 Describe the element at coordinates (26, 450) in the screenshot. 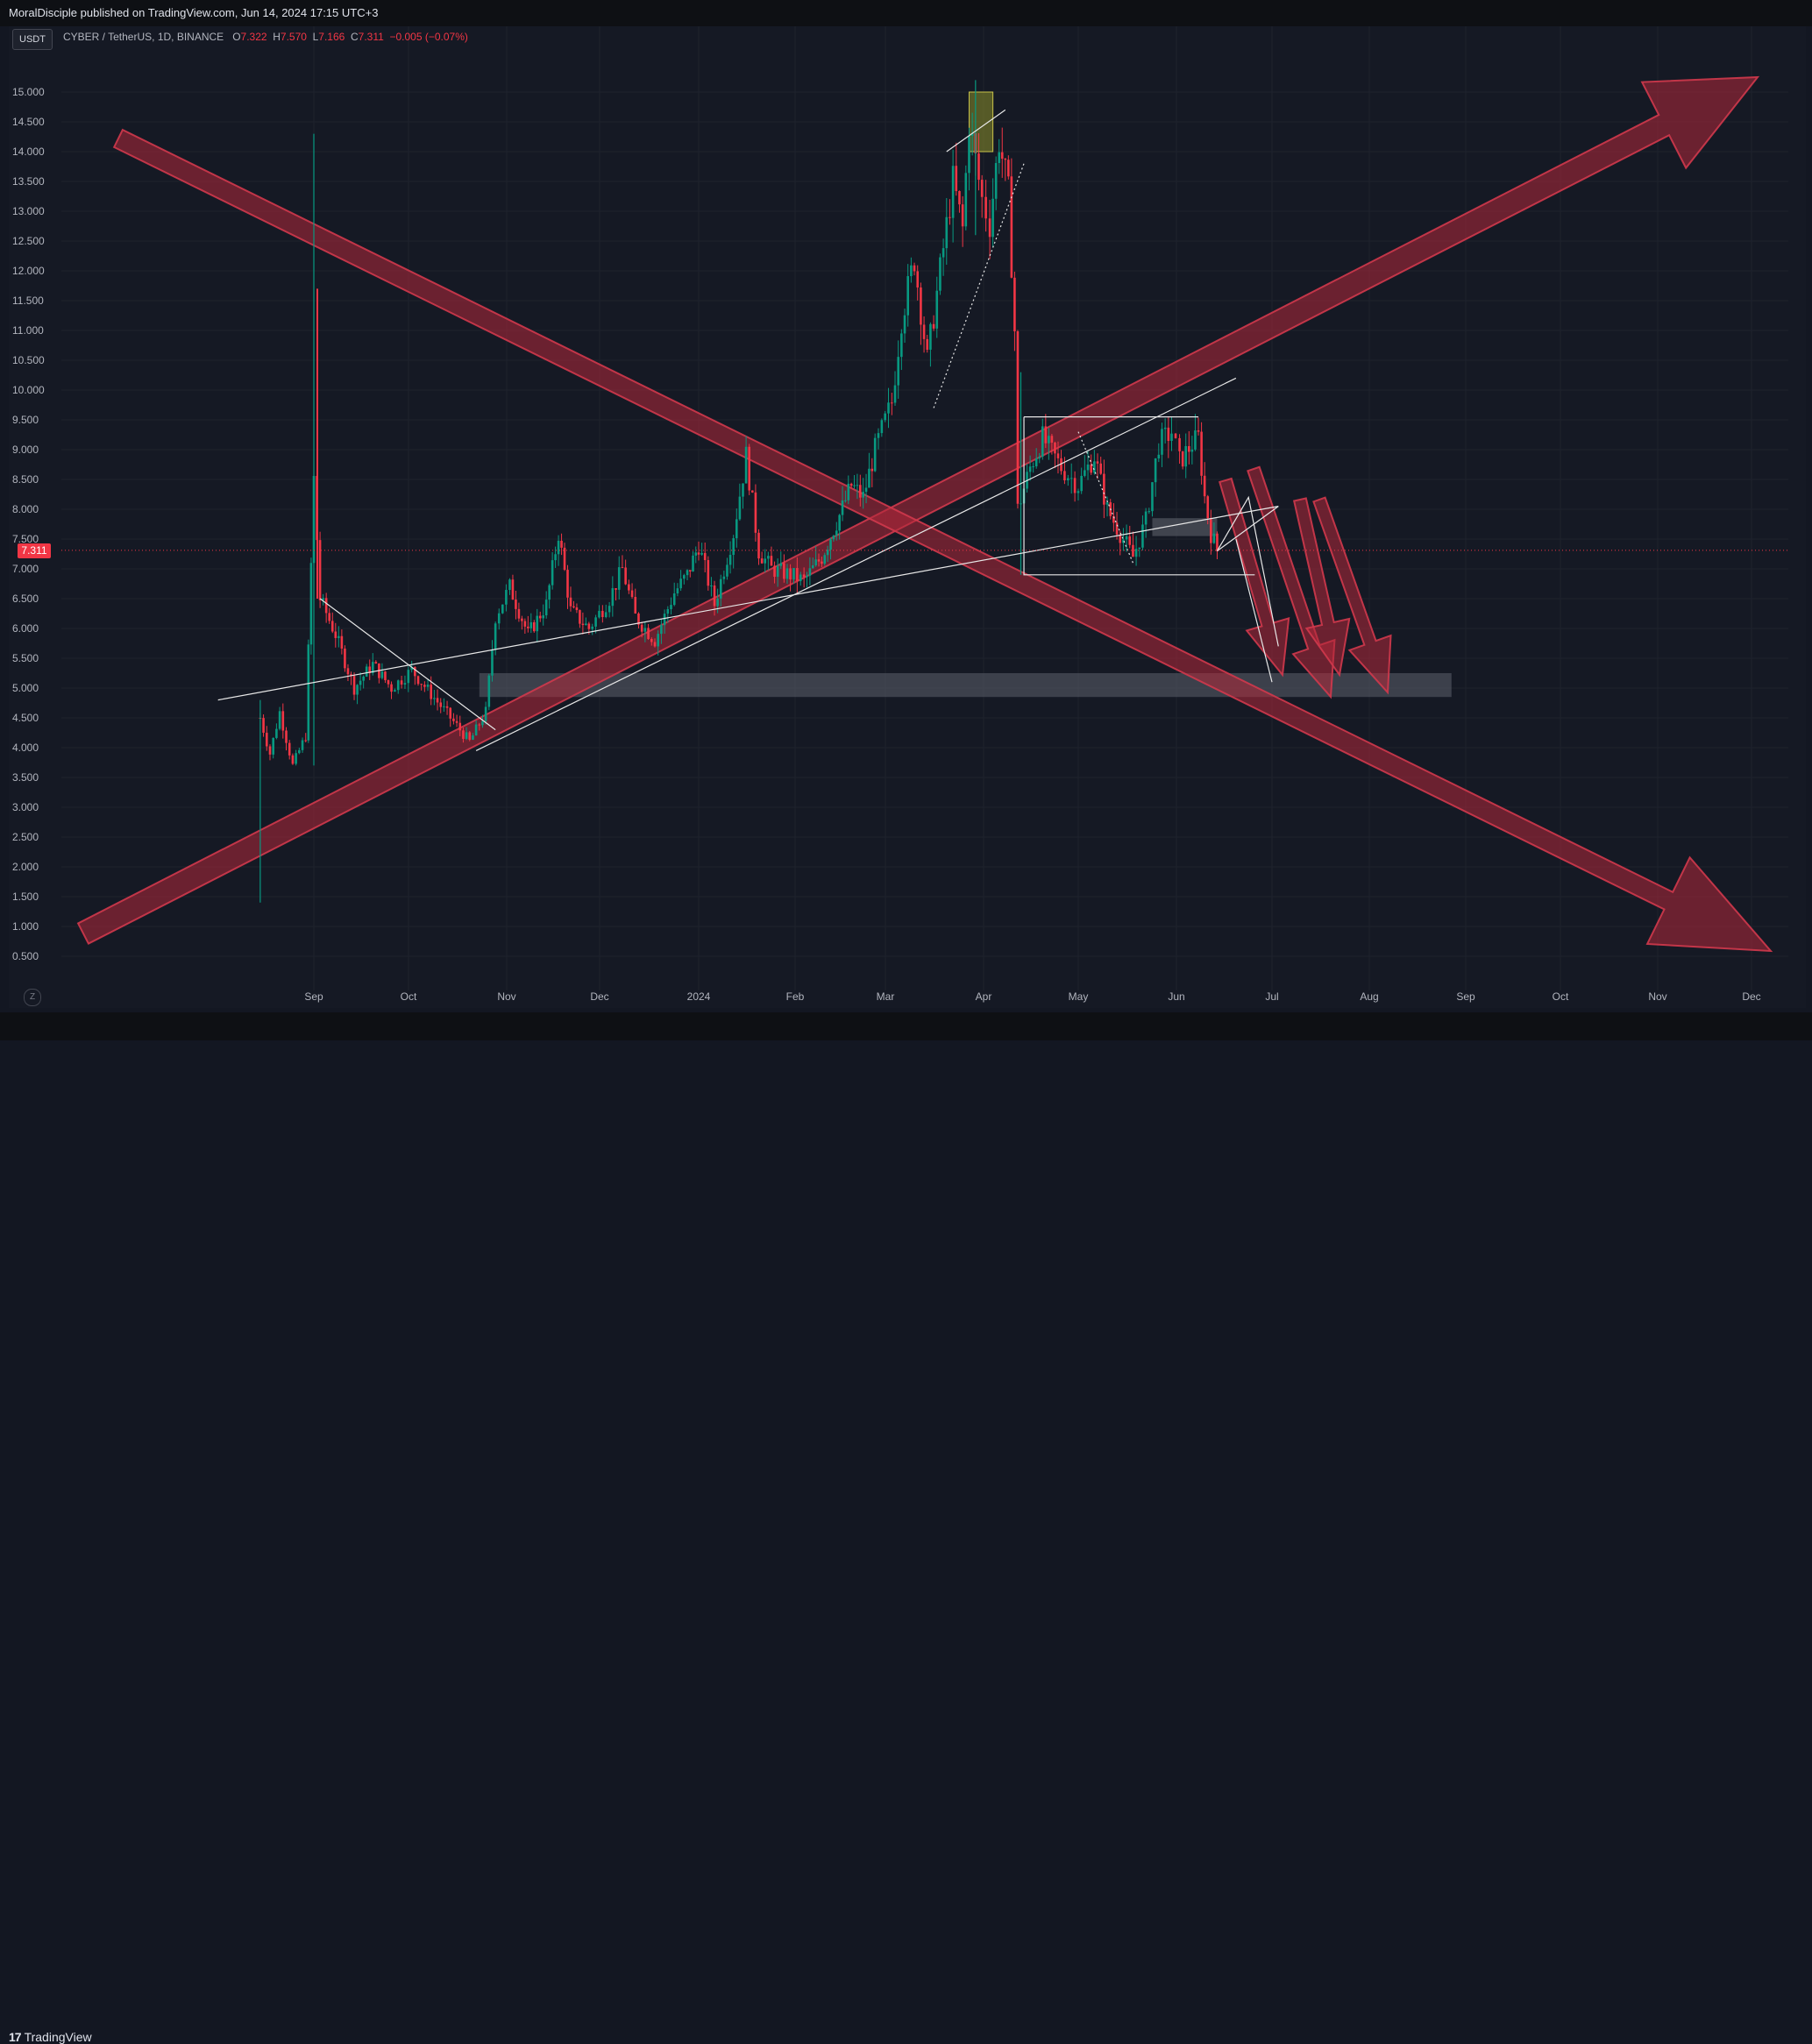

I see `y-tick-label: 9.000` at that location.